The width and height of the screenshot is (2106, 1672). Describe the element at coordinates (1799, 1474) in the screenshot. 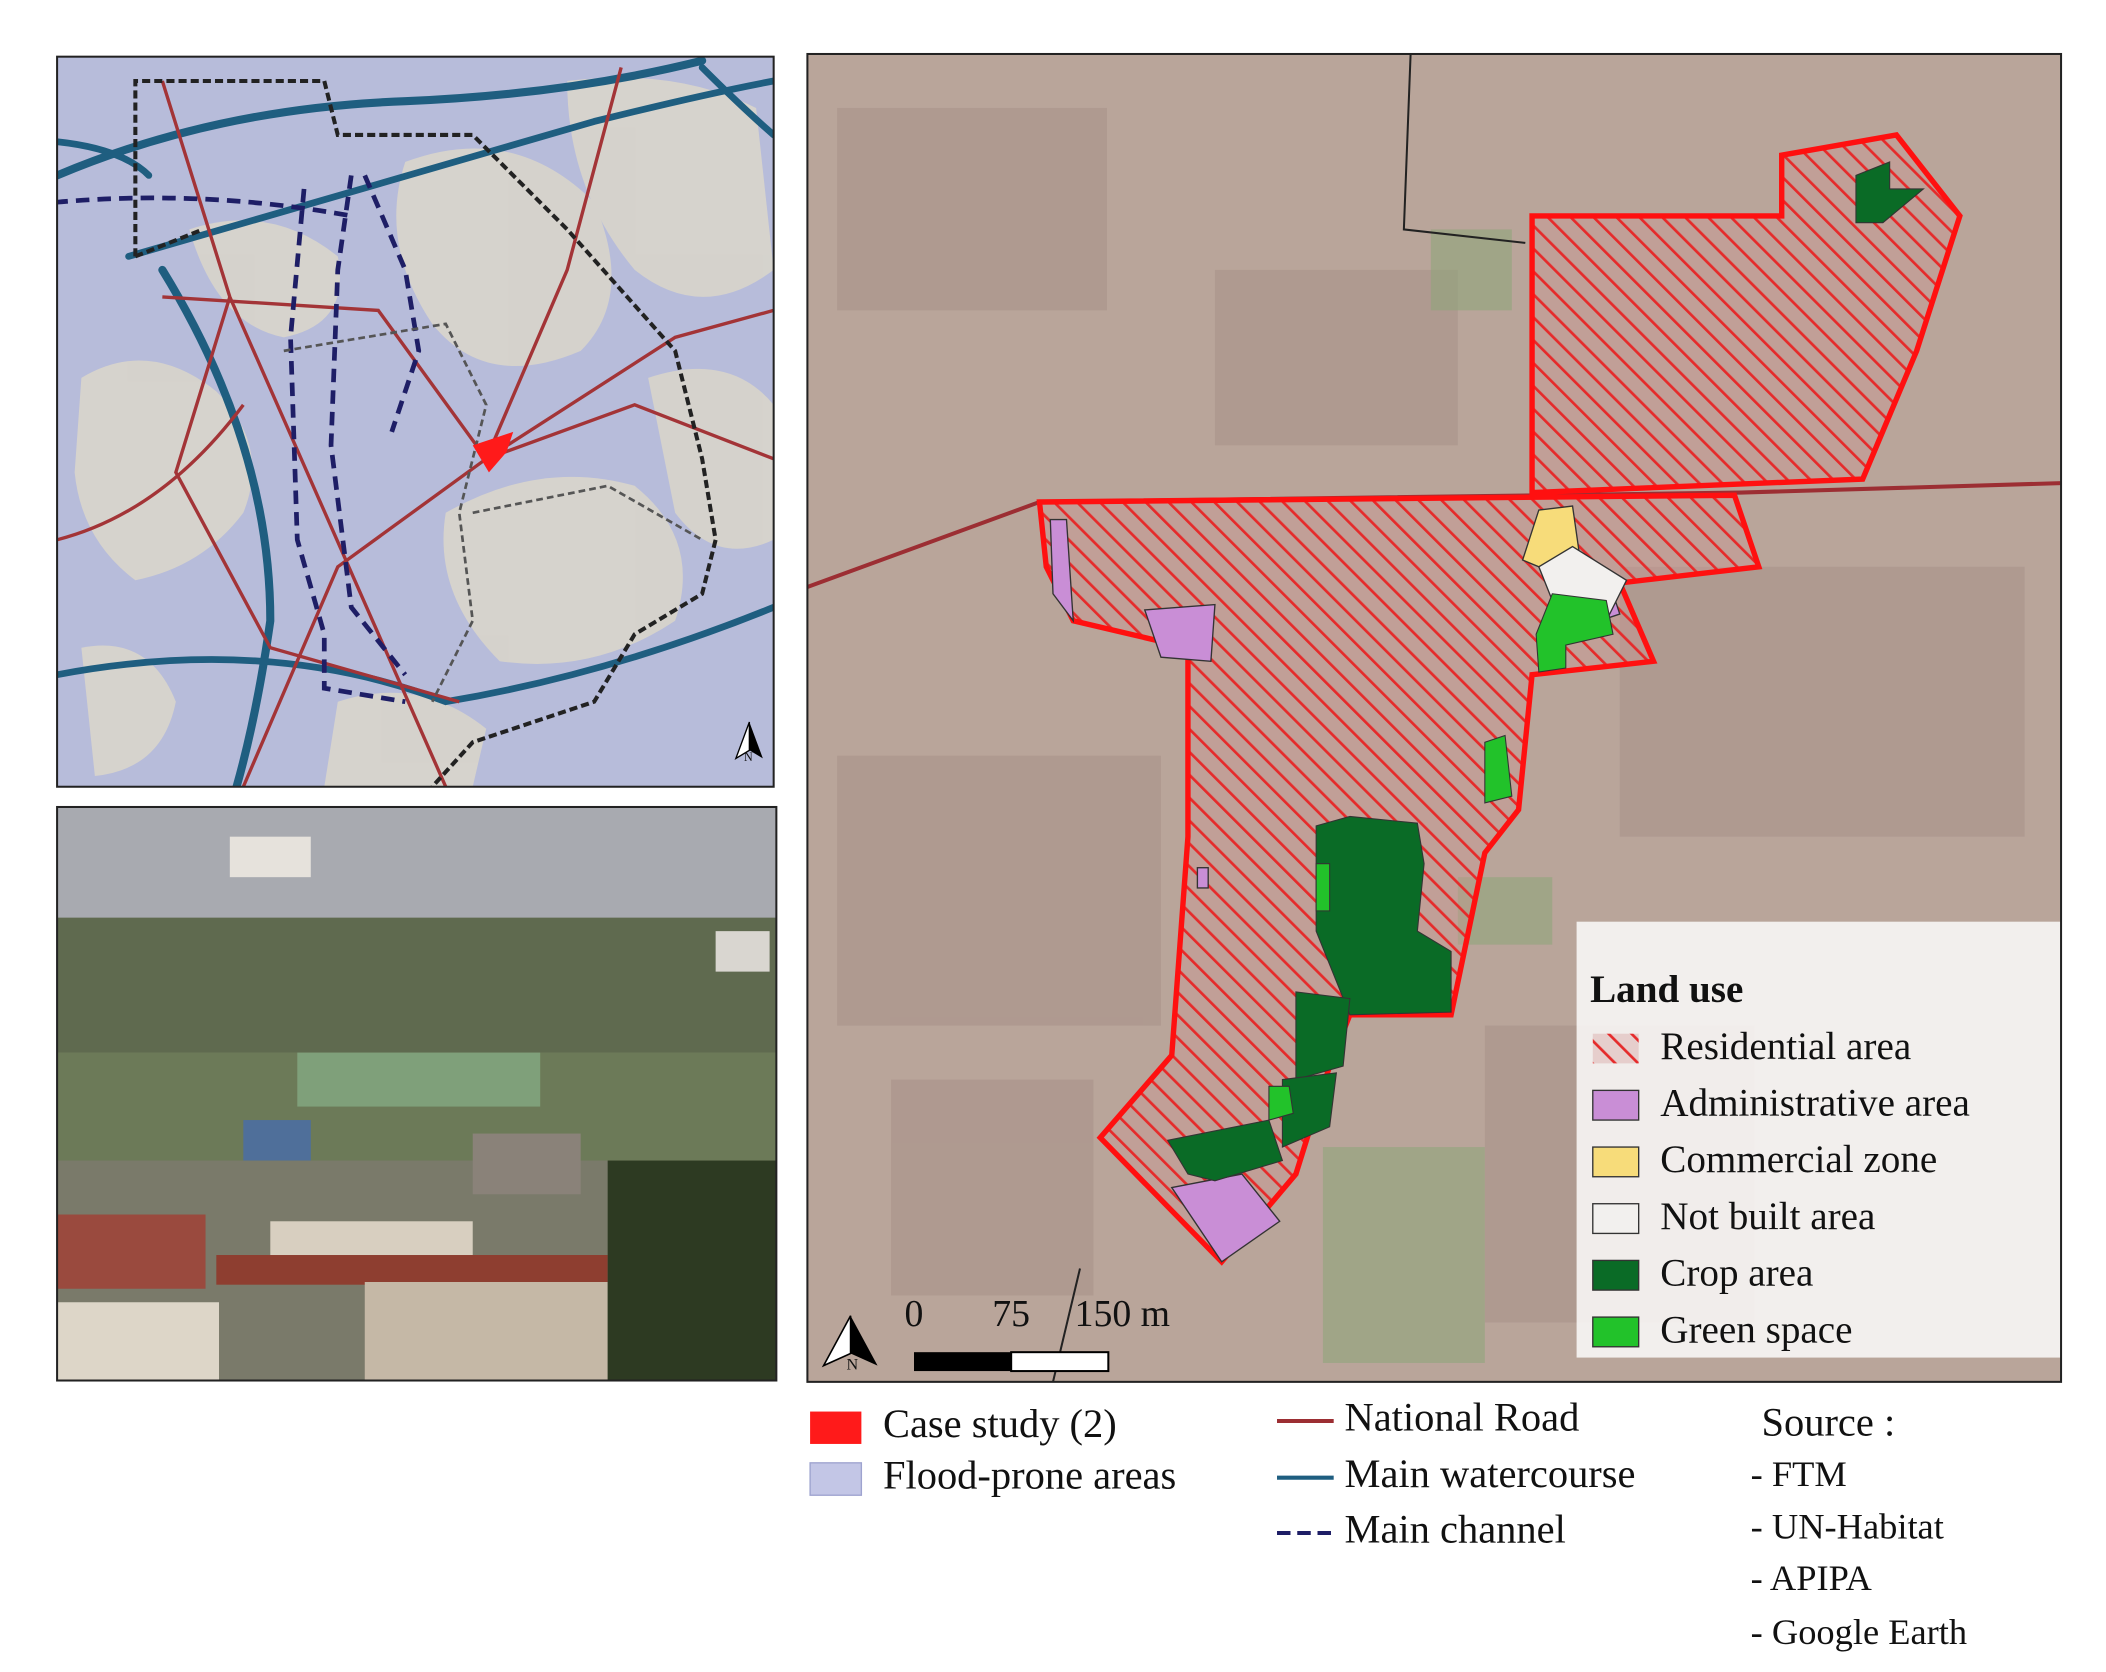

I see `source-item: - FTM` at that location.